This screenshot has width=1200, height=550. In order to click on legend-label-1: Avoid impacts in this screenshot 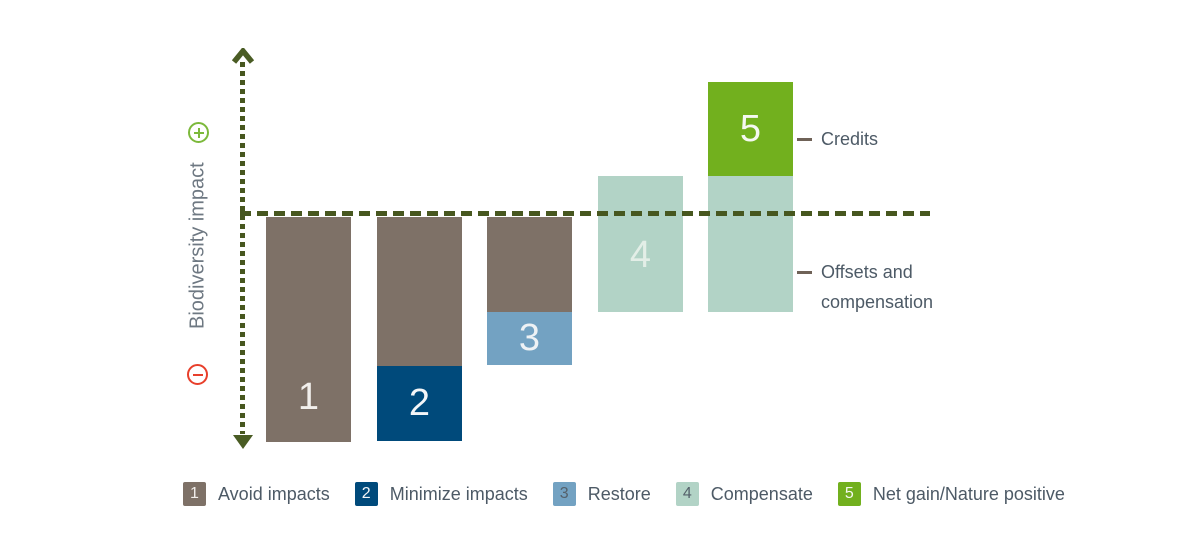, I will do `click(274, 493)`.